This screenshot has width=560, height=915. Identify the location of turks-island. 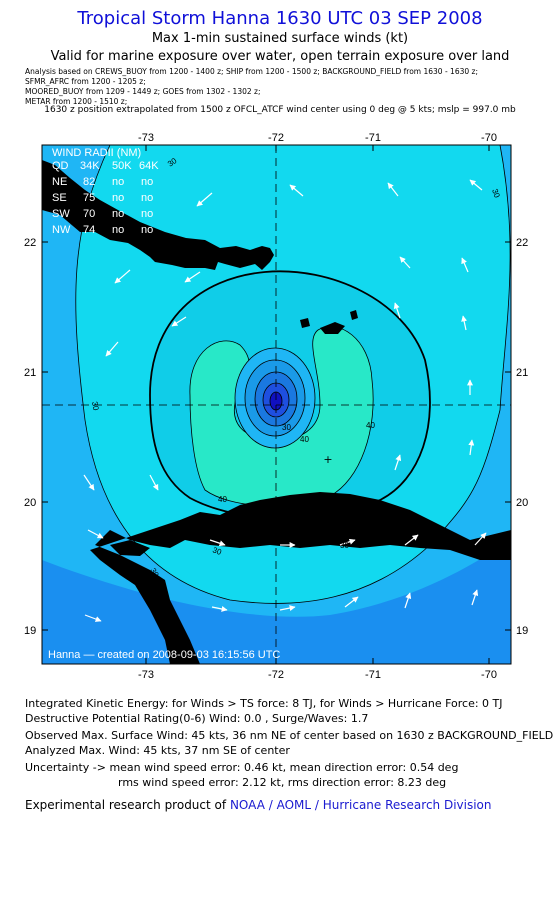
(354, 315).